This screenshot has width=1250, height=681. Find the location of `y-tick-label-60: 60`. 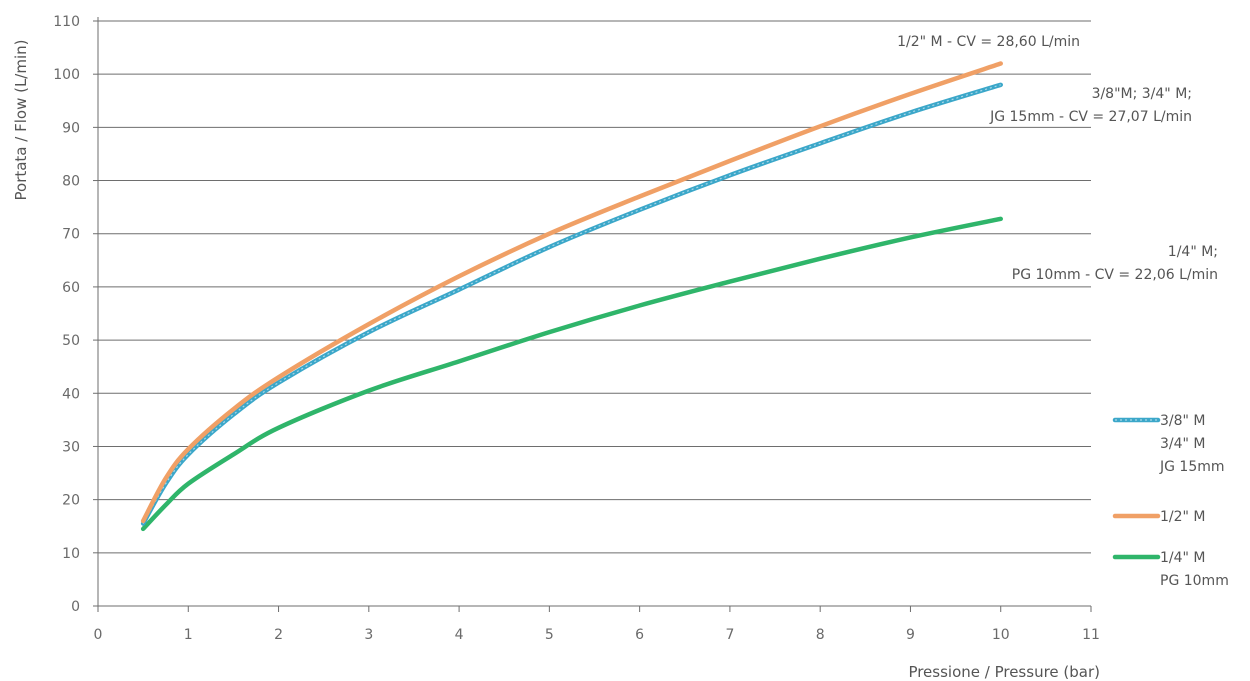

y-tick-label-60: 60 is located at coordinates (71, 288).